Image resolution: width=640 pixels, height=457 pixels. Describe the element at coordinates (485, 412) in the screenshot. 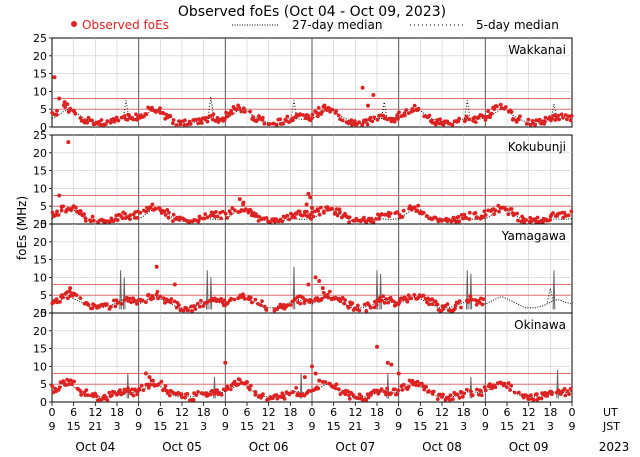

I see `ut-tick-label: 0` at that location.